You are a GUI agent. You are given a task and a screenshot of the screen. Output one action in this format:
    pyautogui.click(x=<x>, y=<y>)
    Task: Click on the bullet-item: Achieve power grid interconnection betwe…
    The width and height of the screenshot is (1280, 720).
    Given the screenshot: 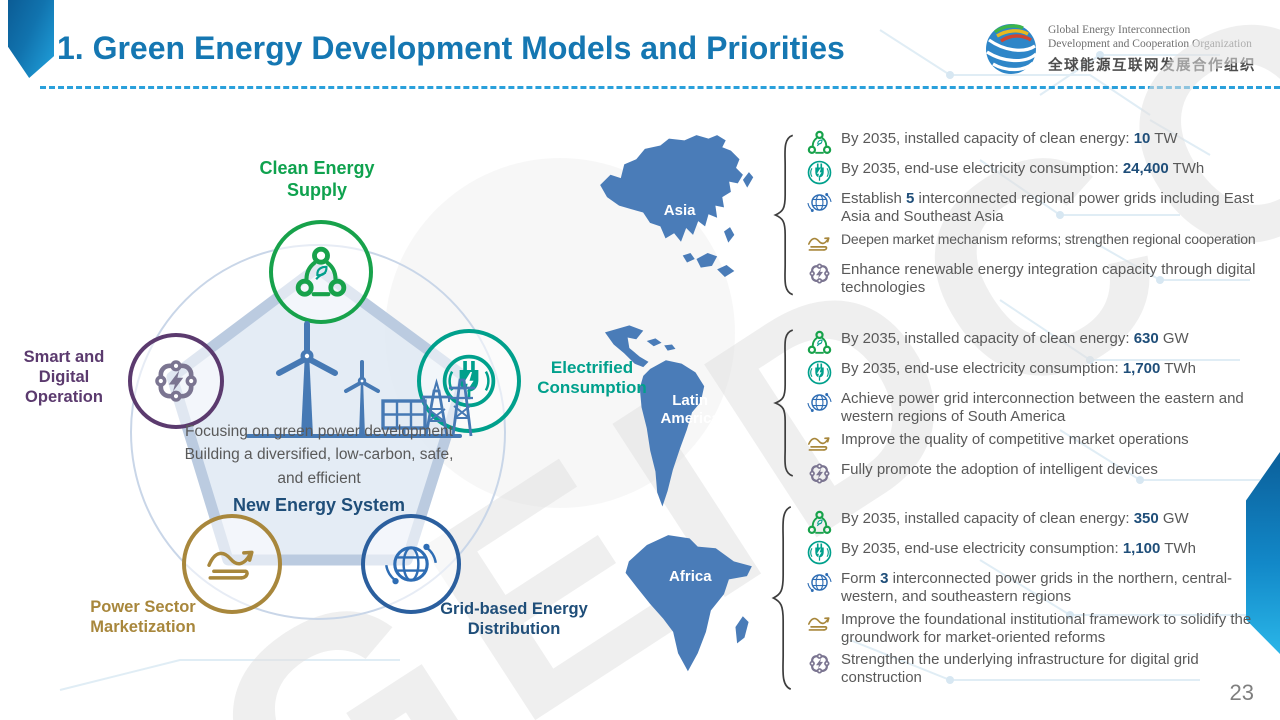 What is the action you would take?
    pyautogui.click(x=1041, y=408)
    